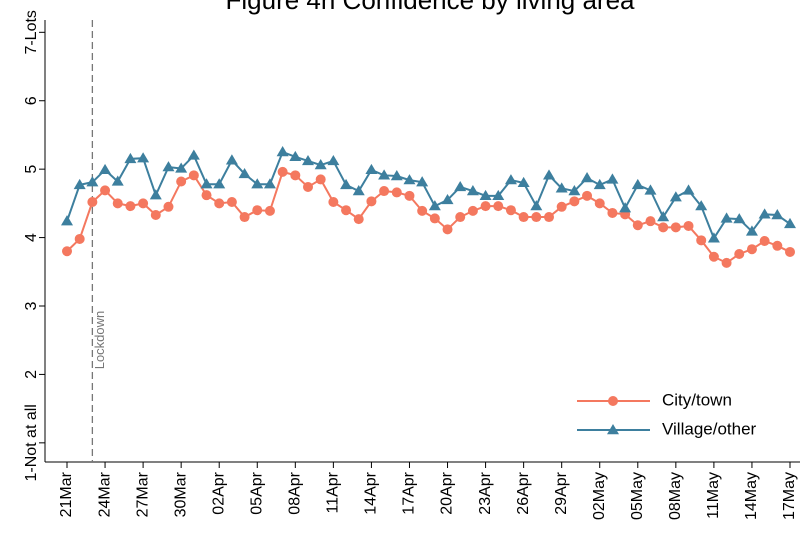 This screenshot has height=535, width=807. I want to click on x-tick-label: 17May, so click(789, 496).